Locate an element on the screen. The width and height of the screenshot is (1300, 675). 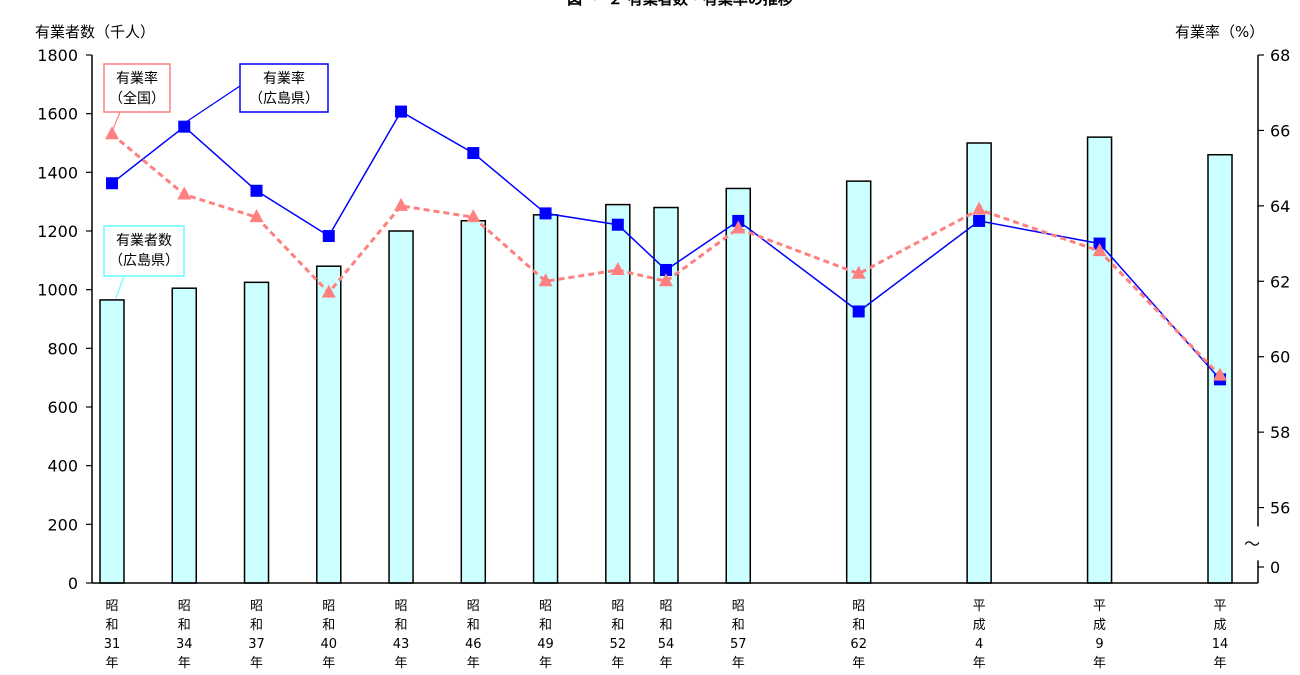
callout-text-0-0: 有業率 is located at coordinates (137, 78).